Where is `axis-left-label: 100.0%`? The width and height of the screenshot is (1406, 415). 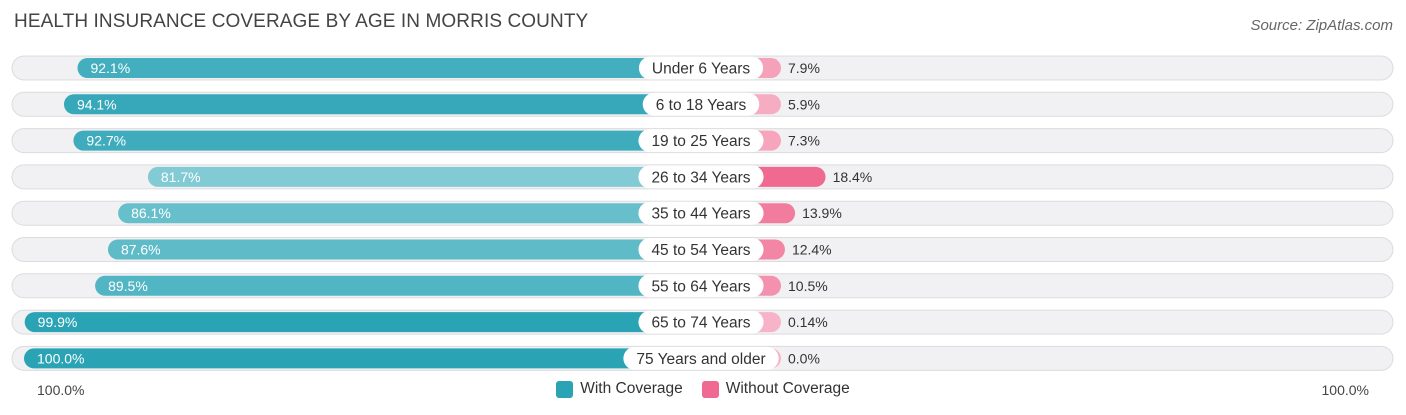 axis-left-label: 100.0% is located at coordinates (61, 390).